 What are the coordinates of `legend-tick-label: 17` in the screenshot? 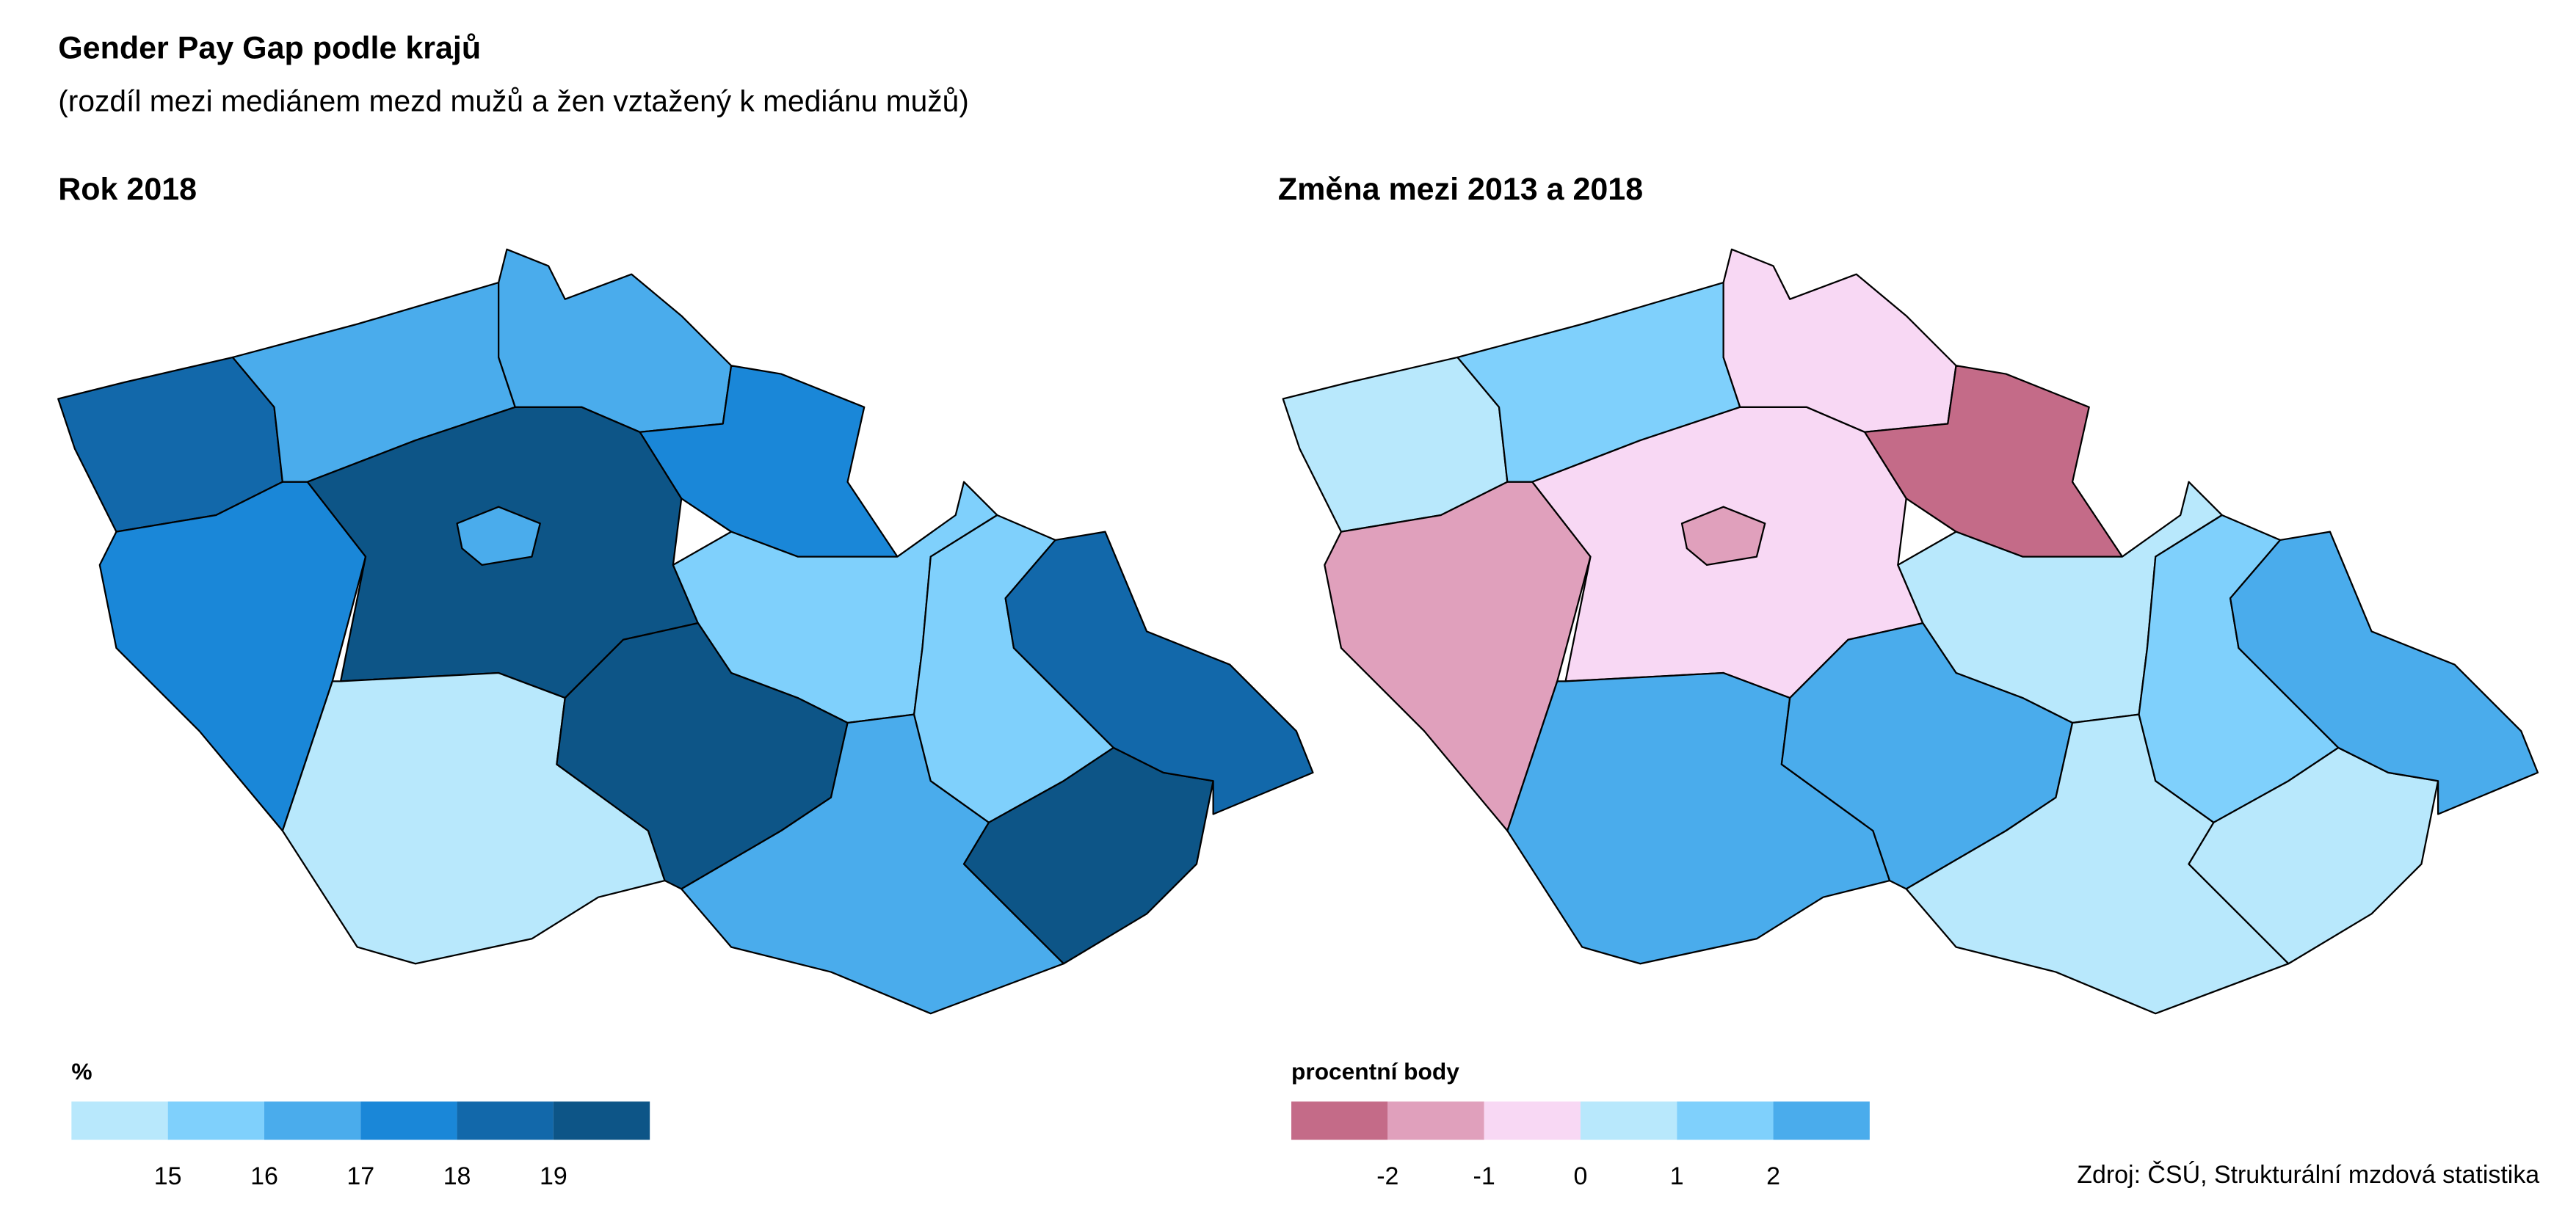 It's located at (361, 1176).